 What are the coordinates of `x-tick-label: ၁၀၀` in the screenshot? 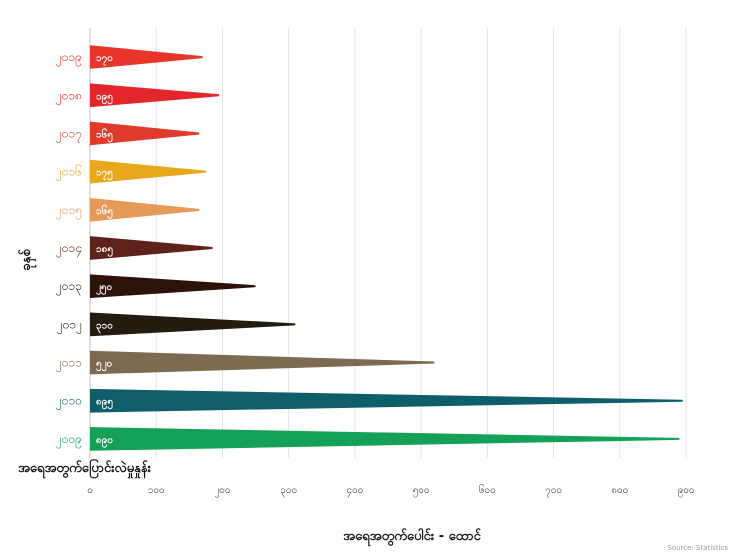 It's located at (156, 490).